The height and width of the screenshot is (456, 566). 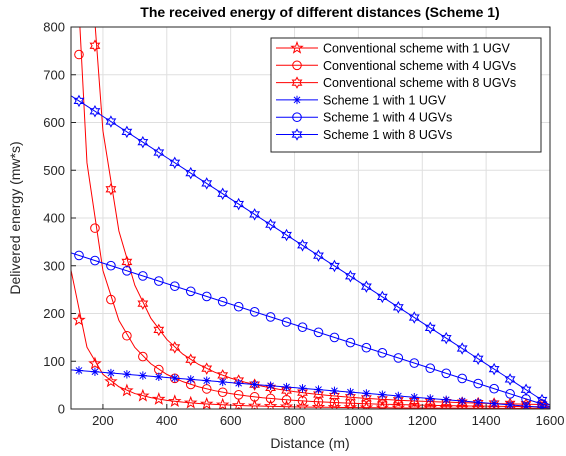 I want to click on y-tick-label: 0, so click(x=61, y=409).